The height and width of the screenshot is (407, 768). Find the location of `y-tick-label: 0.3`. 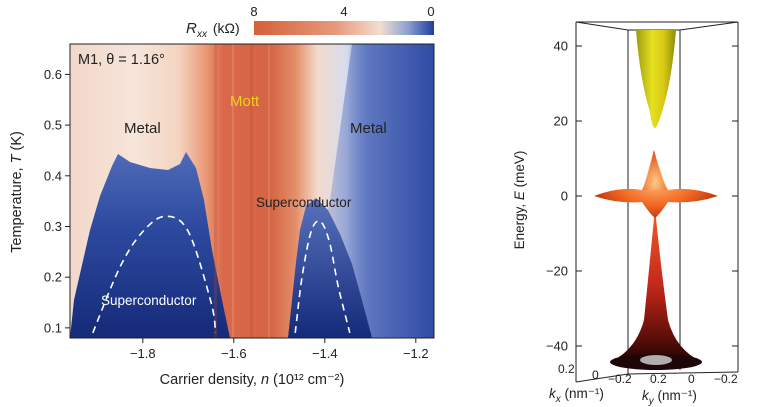

y-tick-label: 0.3 is located at coordinates (53, 226).